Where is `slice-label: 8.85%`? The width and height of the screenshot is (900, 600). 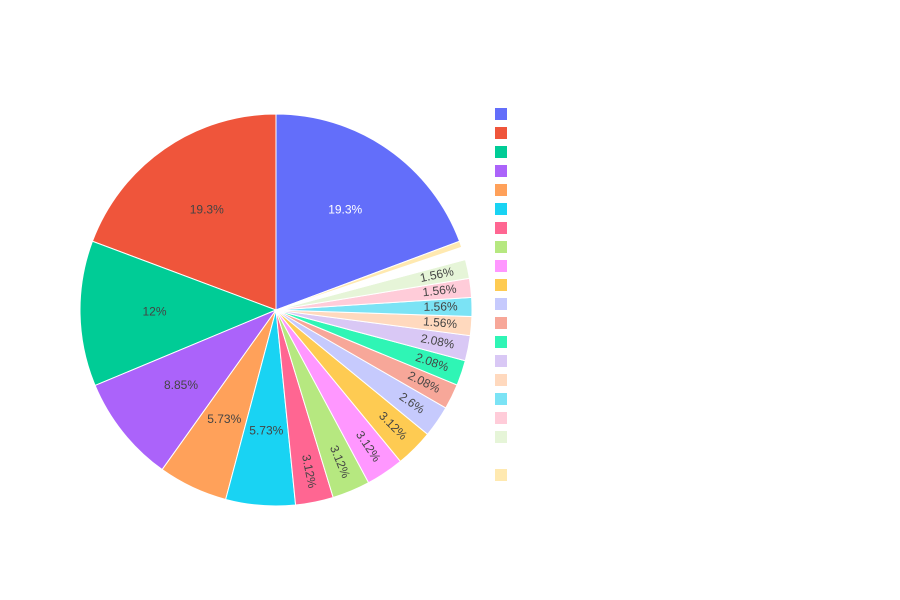 slice-label: 8.85% is located at coordinates (181, 385).